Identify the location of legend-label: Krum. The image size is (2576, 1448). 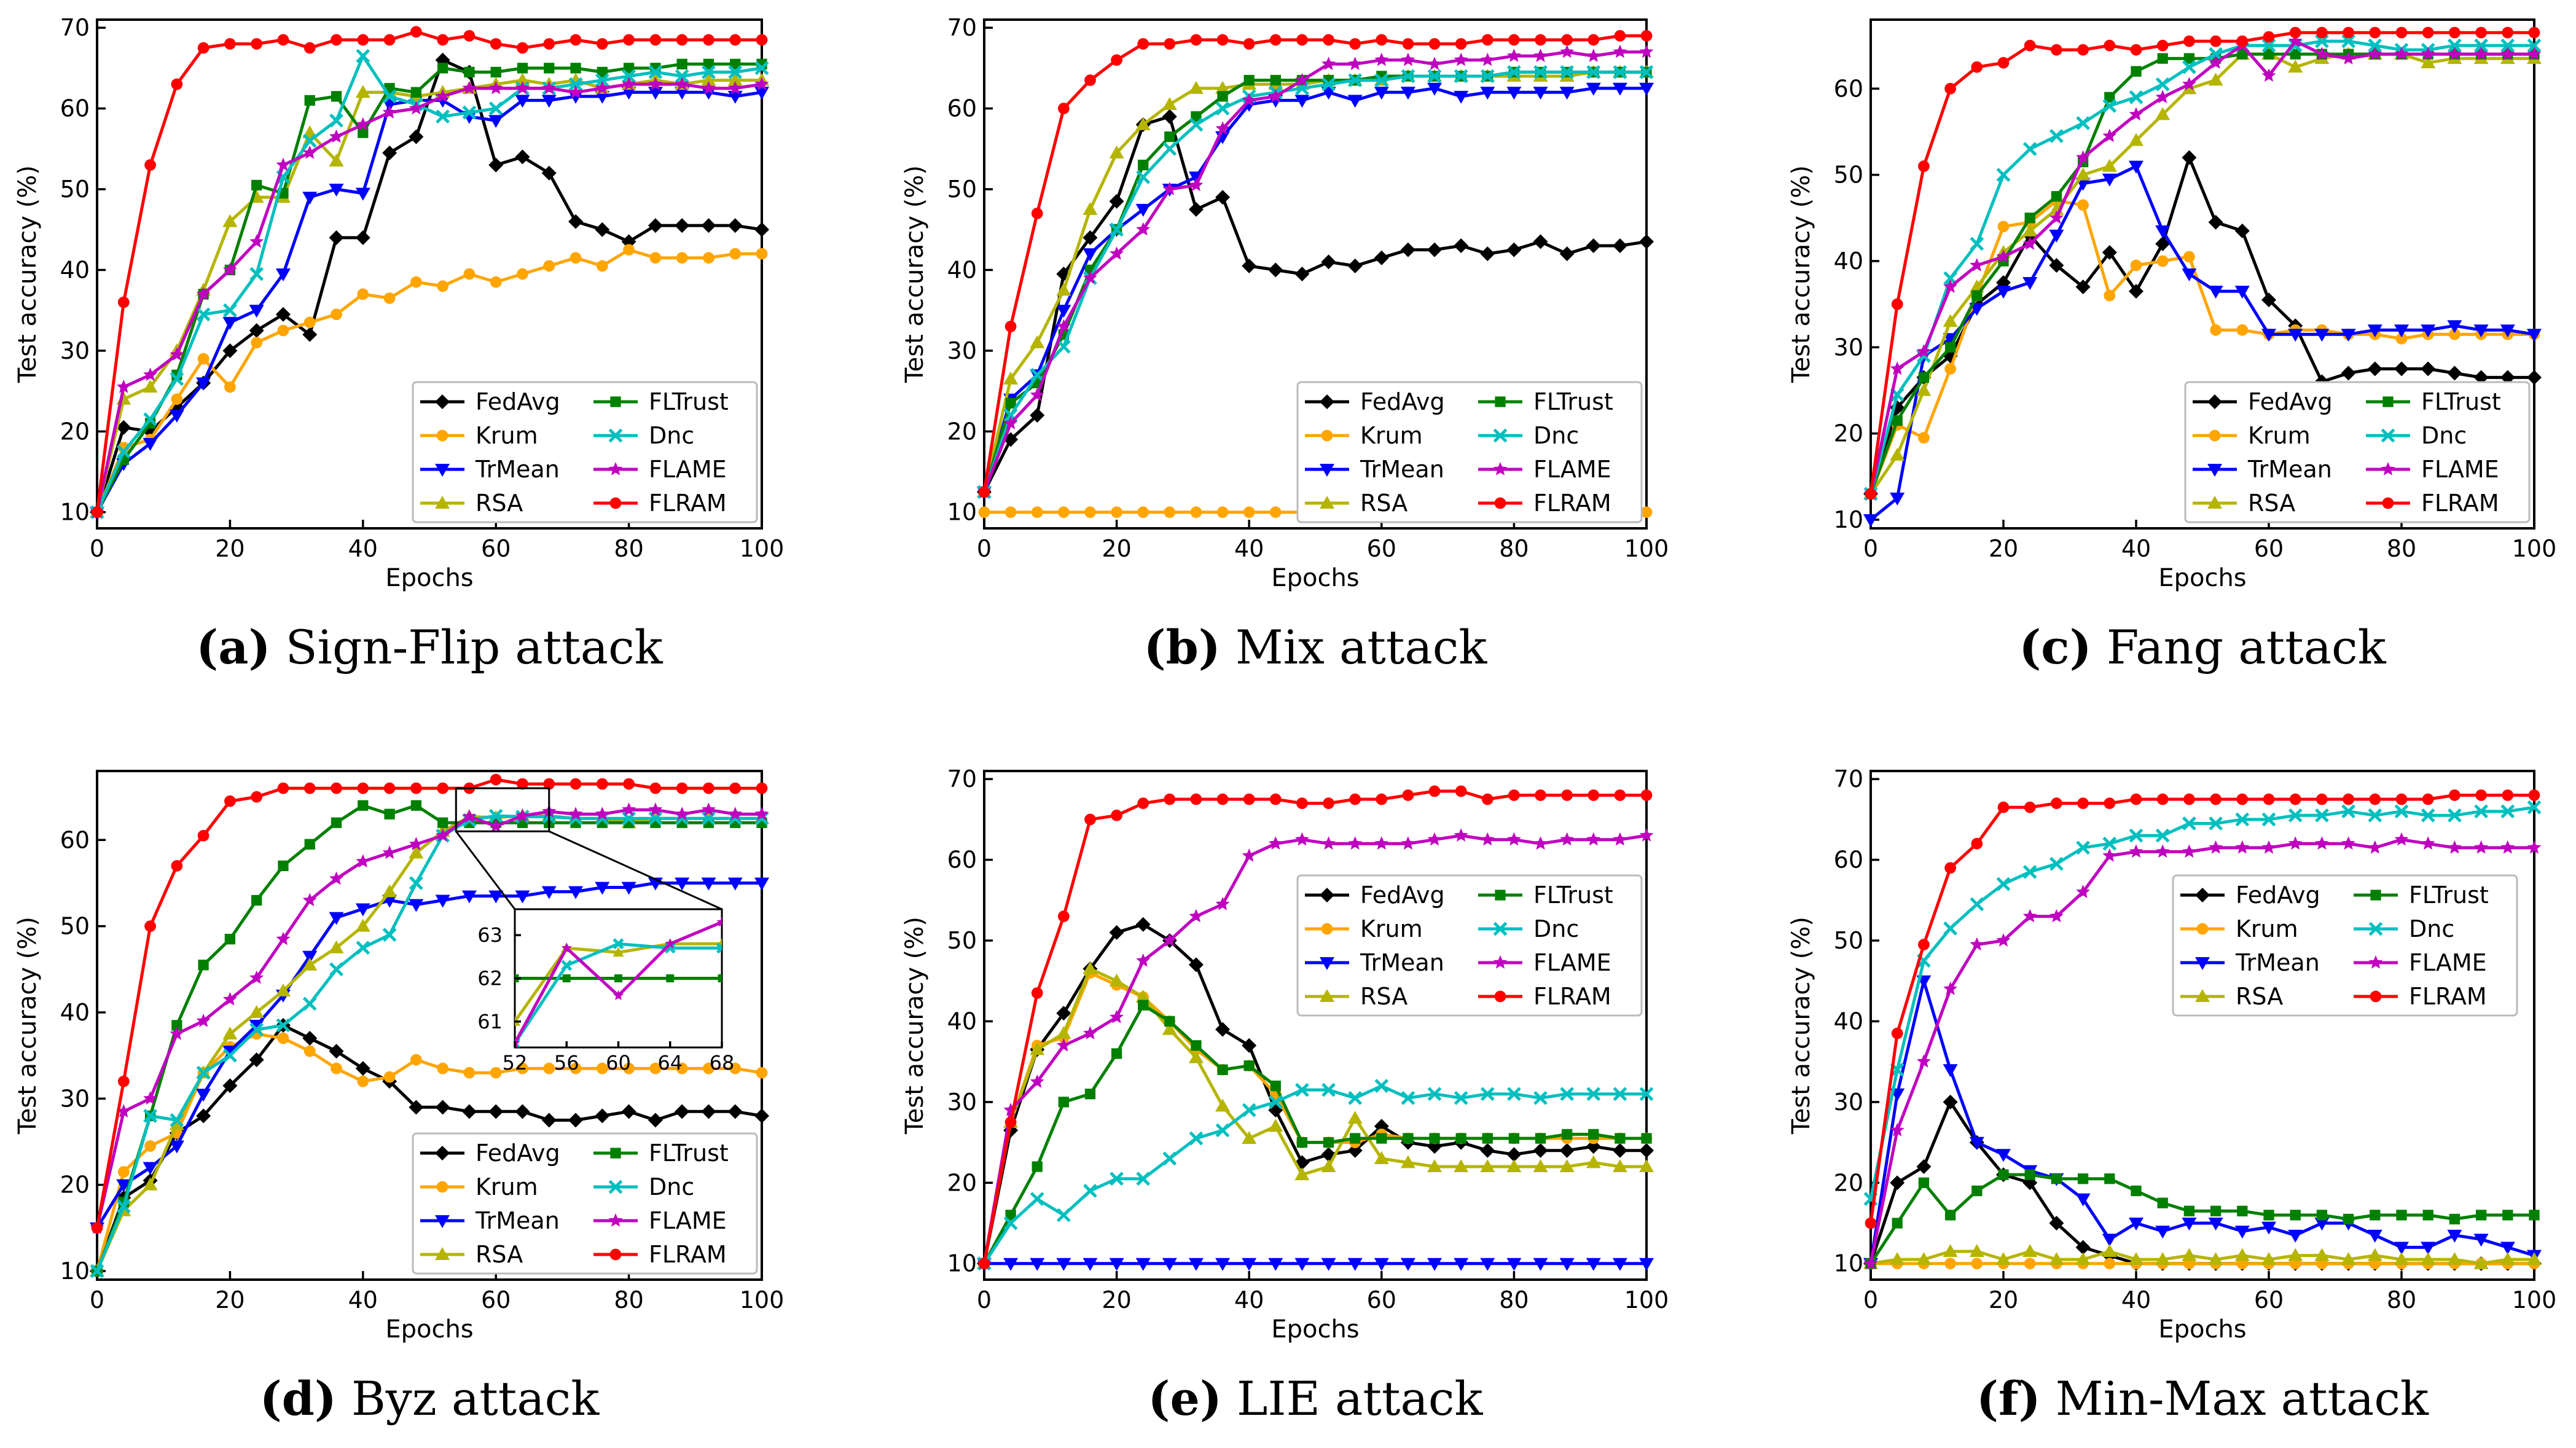
(507, 435).